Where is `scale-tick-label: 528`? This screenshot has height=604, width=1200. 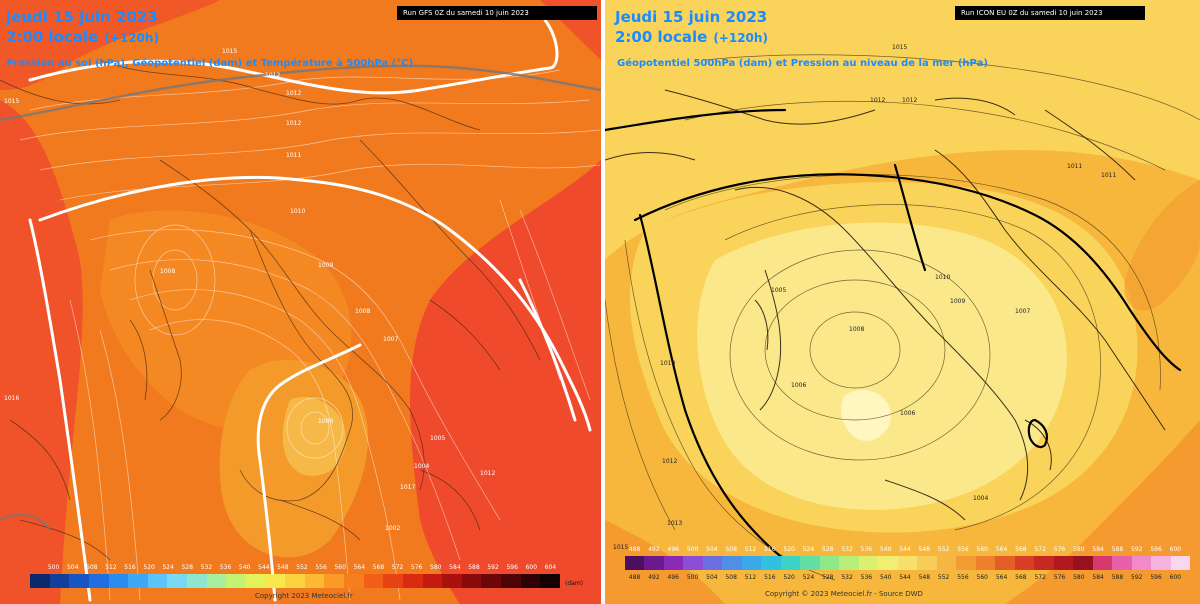
scale-tick-label: 528 is located at coordinates (828, 549).